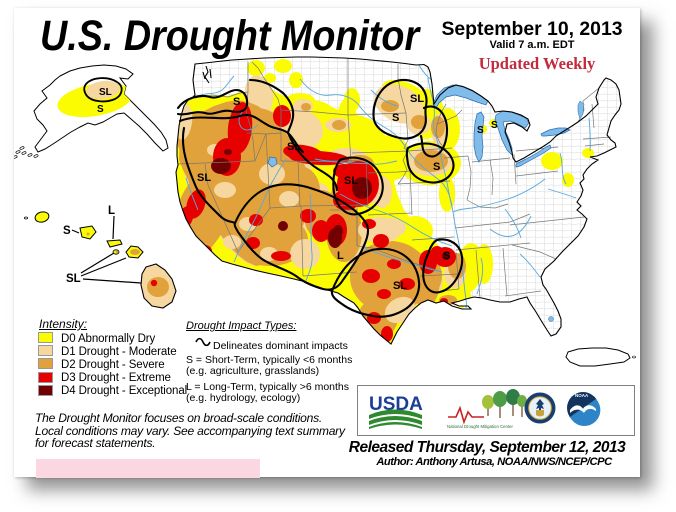  Describe the element at coordinates (480, 426) in the screenshot. I see `svg-text:National Drought Mitigation Ce: National Drought Mitigation Center` at that location.